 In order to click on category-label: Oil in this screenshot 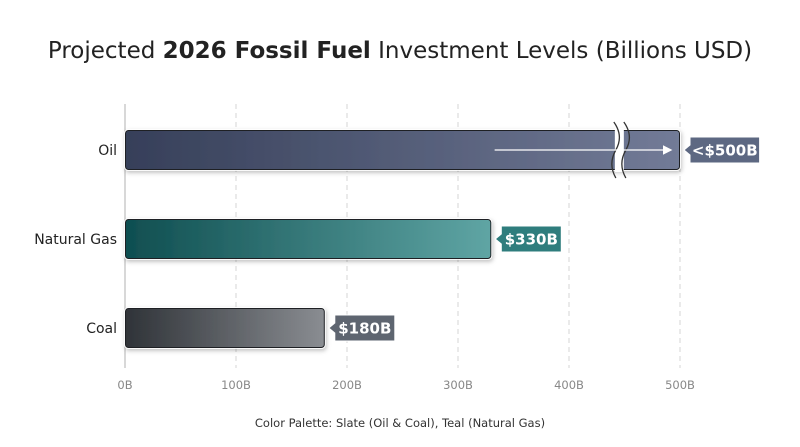, I will do `click(107, 151)`.